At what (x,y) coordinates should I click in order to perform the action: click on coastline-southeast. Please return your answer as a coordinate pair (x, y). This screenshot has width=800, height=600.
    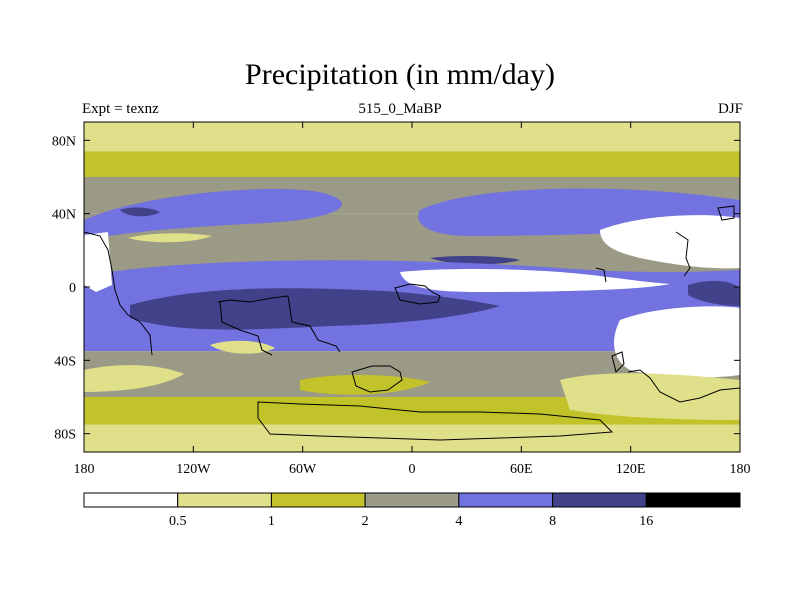
    Looking at the image, I should click on (683, 386).